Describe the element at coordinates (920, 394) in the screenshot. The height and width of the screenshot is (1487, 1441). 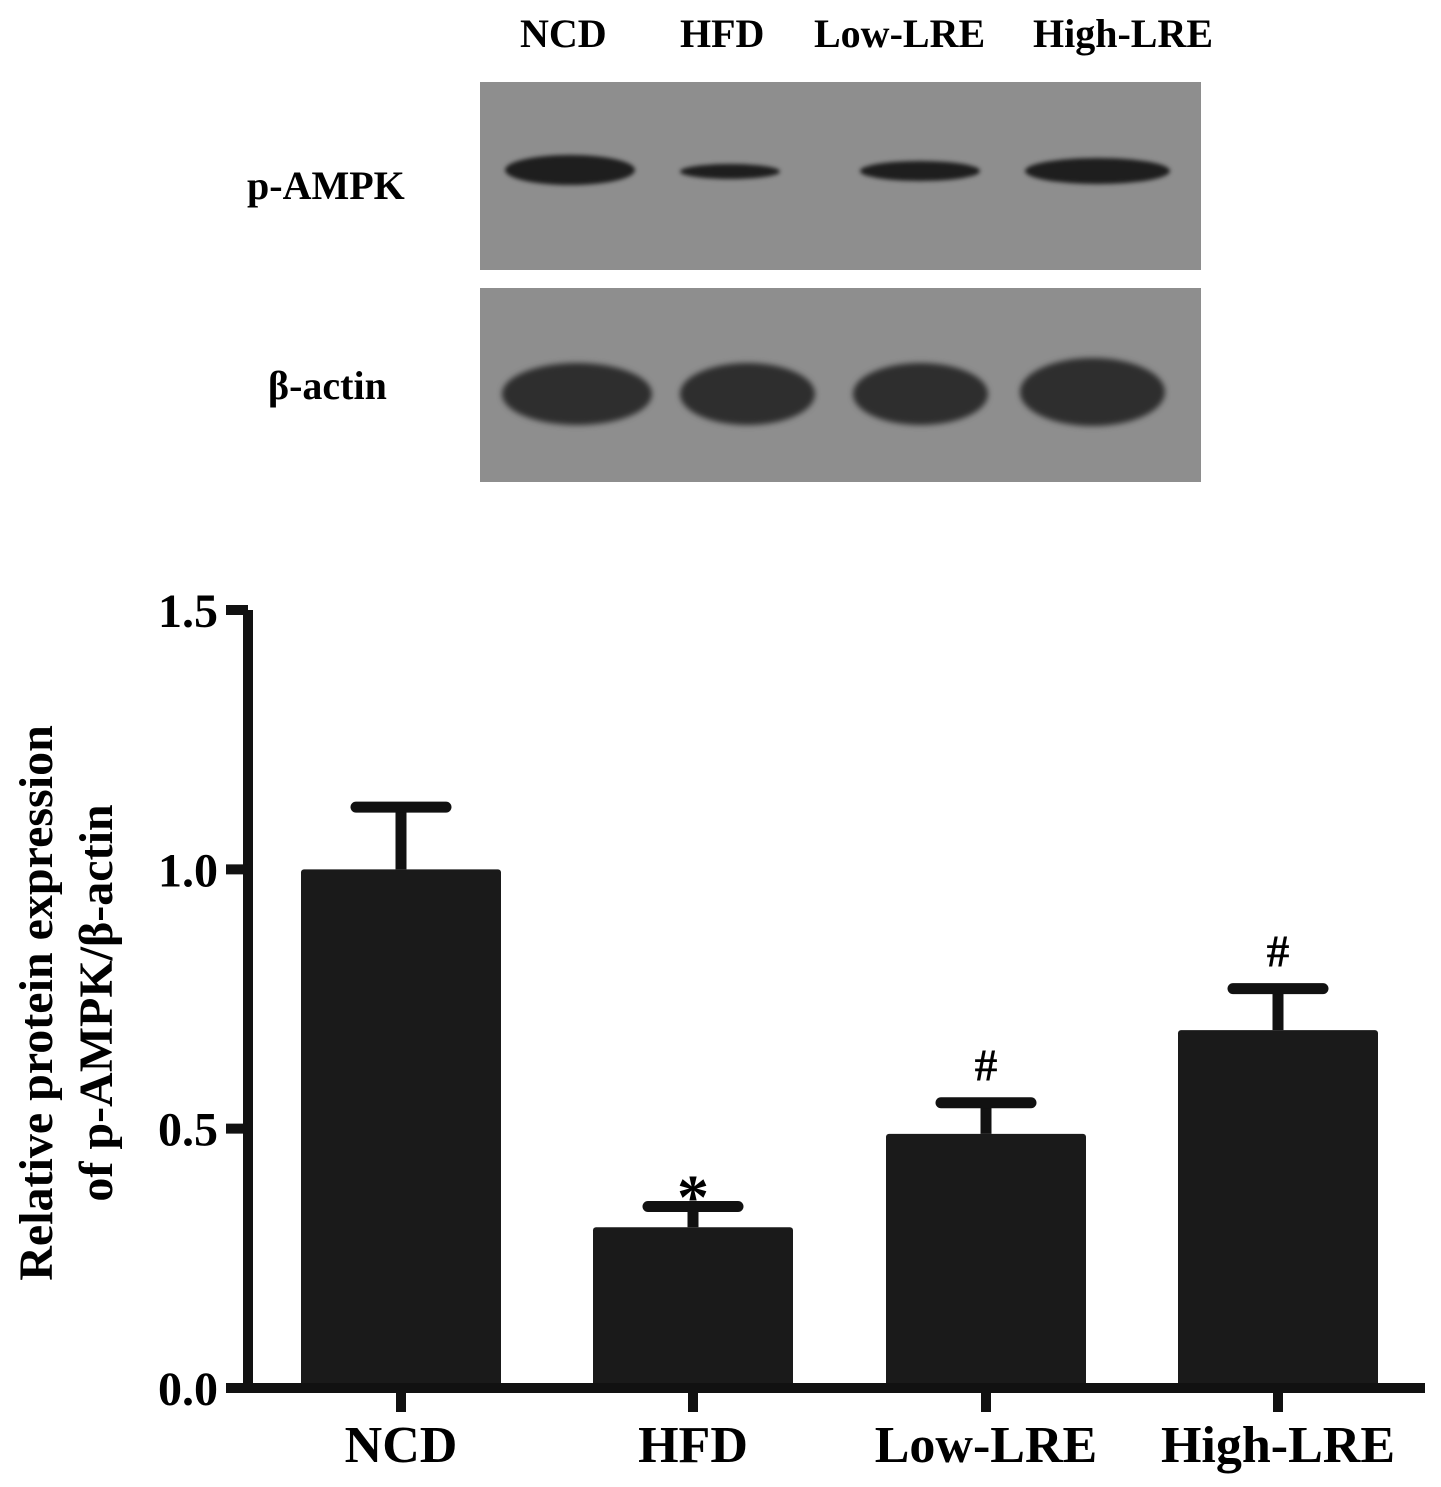
I see `band-beta-actin-low-lre` at that location.